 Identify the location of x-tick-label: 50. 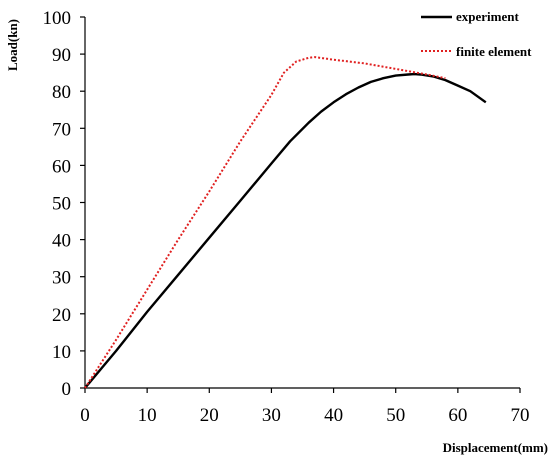
(395, 415).